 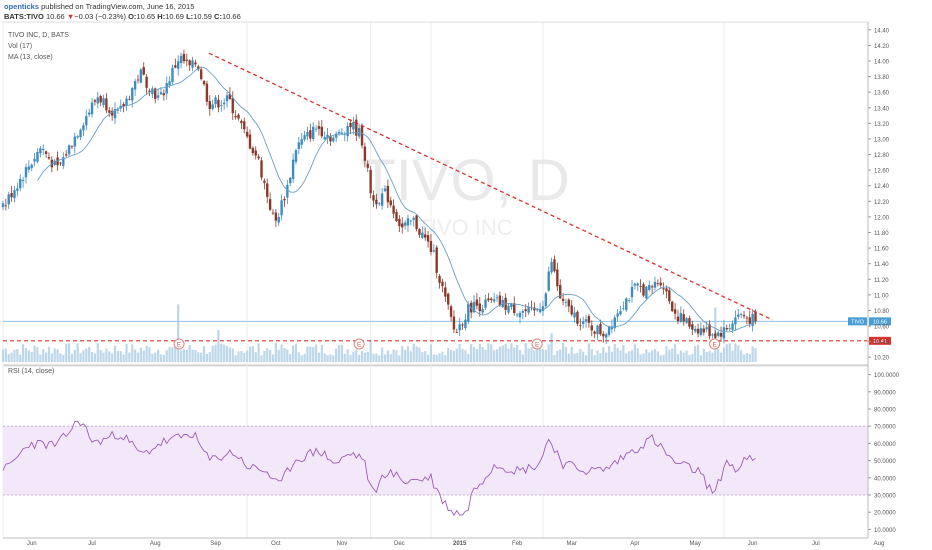 What do you see at coordinates (882, 125) in the screenshot?
I see `price-tick-label: 13.20` at bounding box center [882, 125].